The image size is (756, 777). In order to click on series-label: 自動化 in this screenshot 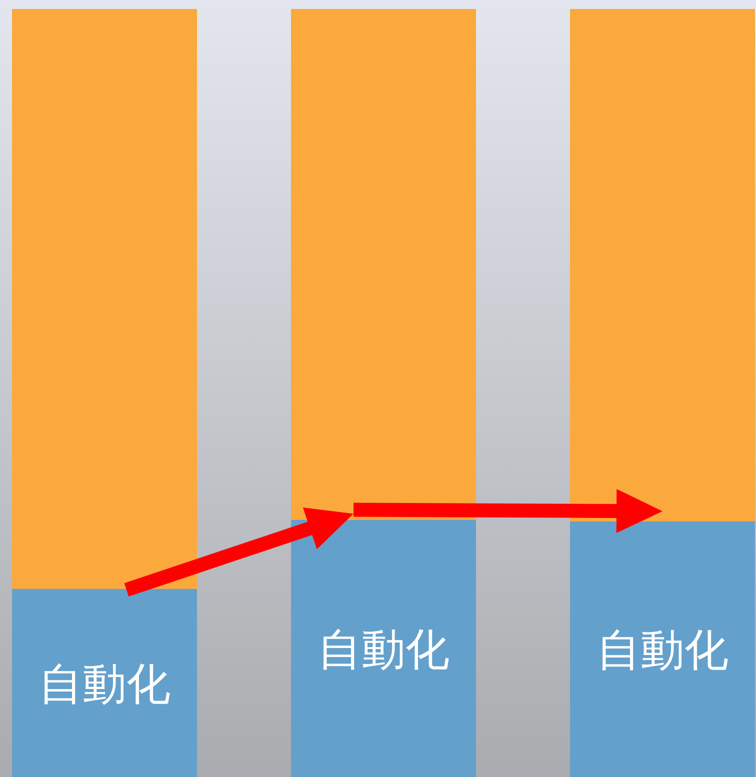, I will do `click(104, 684)`.